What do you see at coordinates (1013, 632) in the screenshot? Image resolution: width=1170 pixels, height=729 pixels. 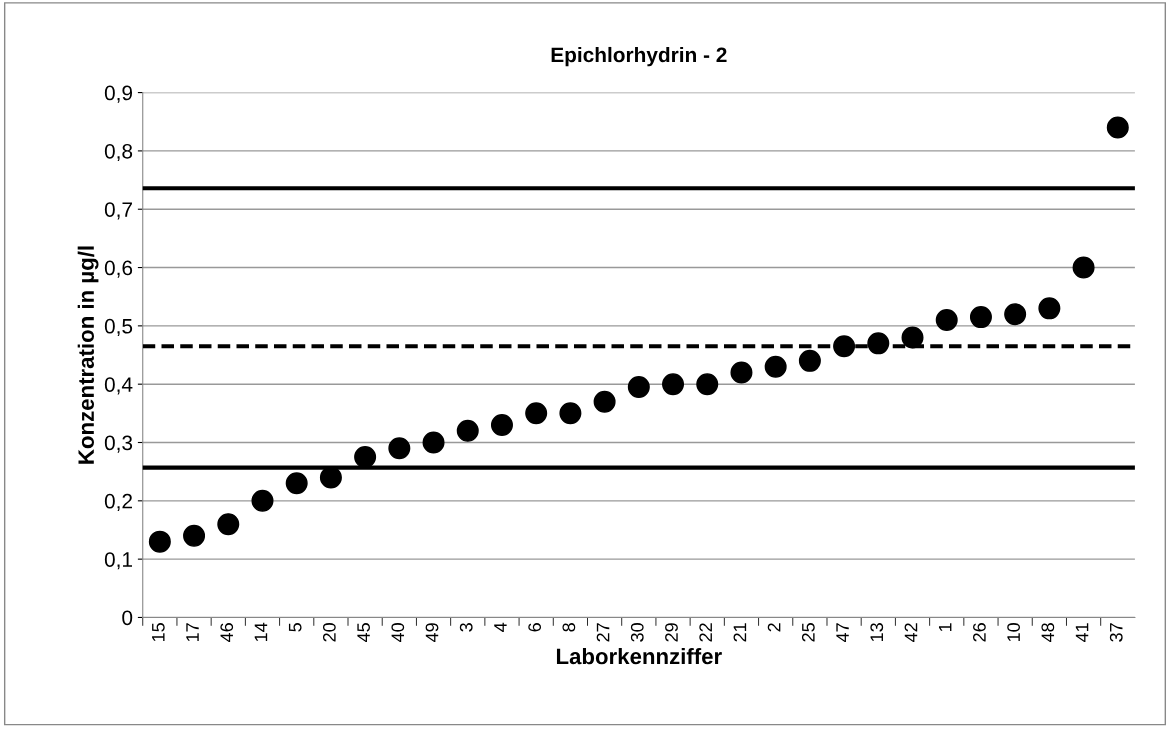 I see `x-tick-label: 10` at bounding box center [1013, 632].